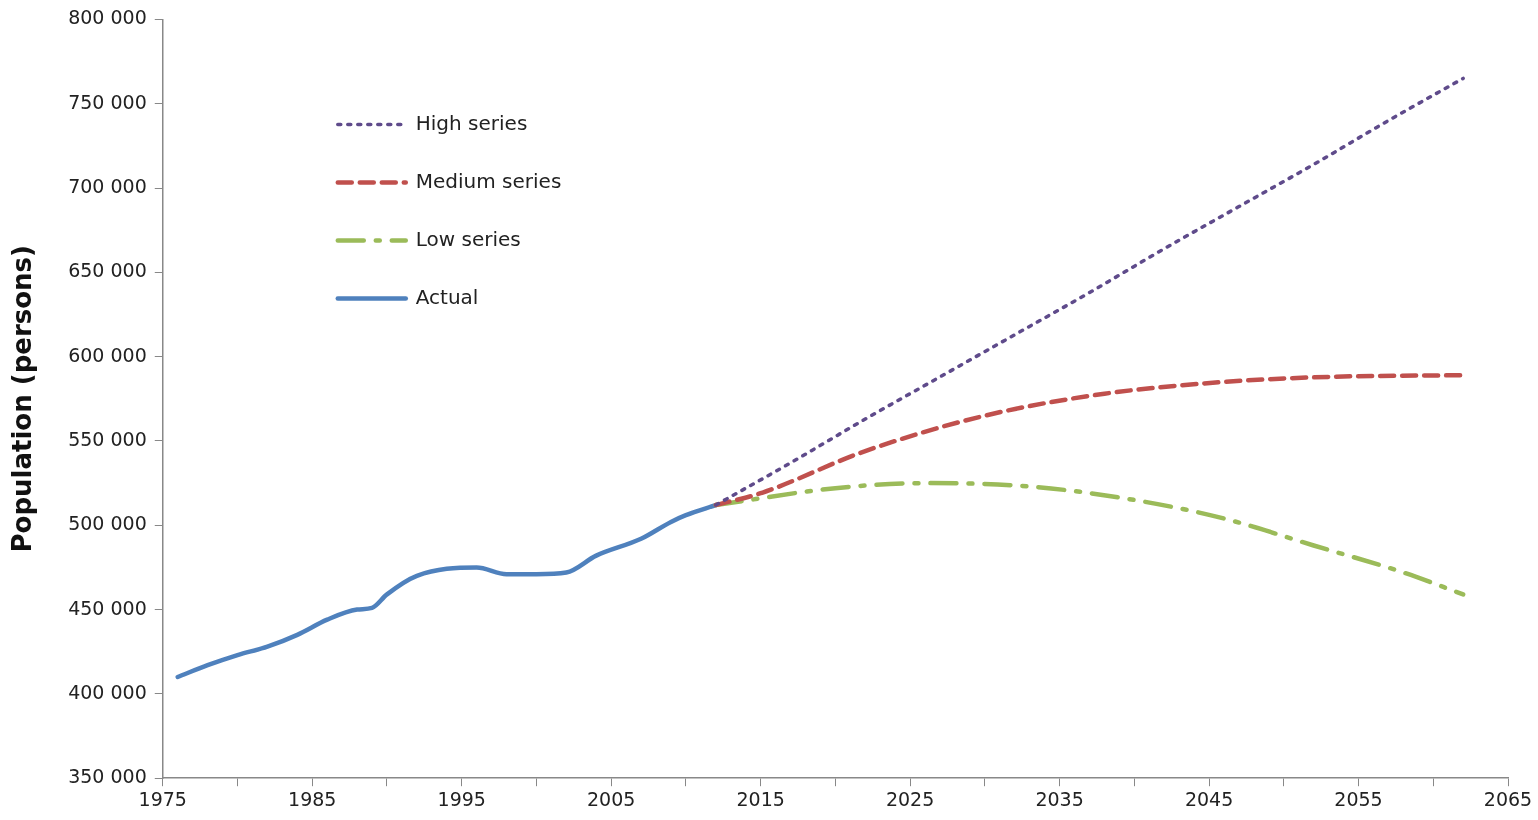 This screenshot has width=1538, height=820. What do you see at coordinates (1059, 798) in the screenshot?
I see `x-tick-label: 2035` at bounding box center [1059, 798].